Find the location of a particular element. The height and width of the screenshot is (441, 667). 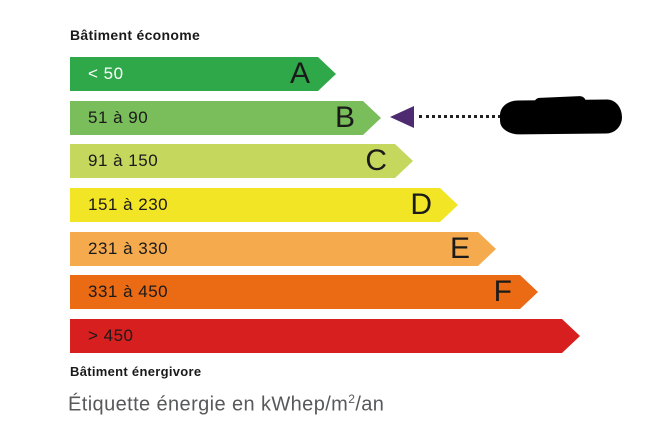

energy-range-label: < 50 is located at coordinates (106, 73).